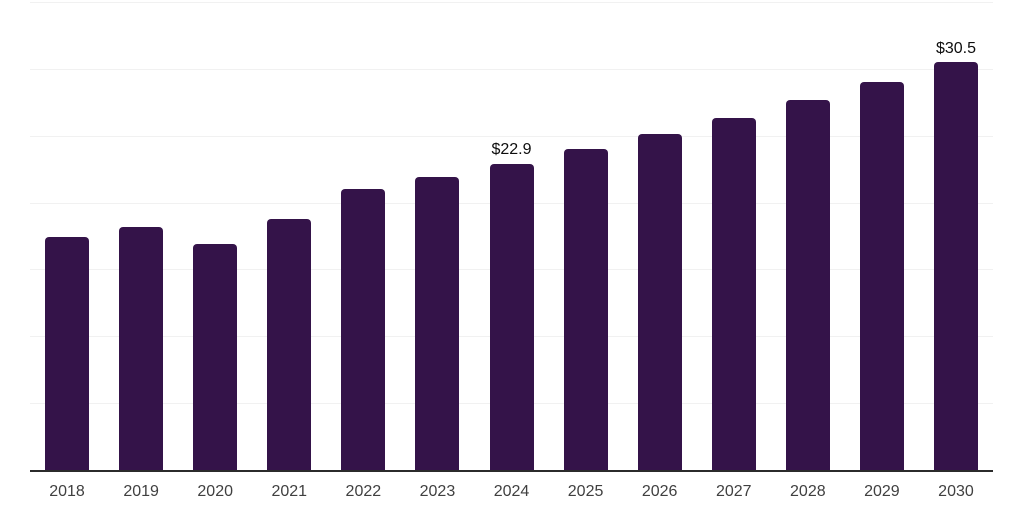 Image resolution: width=1024 pixels, height=512 pixels. Describe the element at coordinates (437, 323) in the screenshot. I see `bar-2023` at that location.